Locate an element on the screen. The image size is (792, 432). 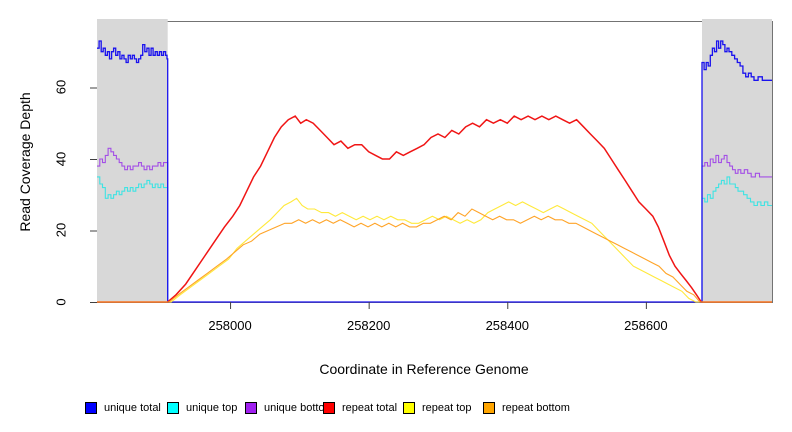
y-axis-title: Read Coverage Depth is located at coordinates (25, 162).